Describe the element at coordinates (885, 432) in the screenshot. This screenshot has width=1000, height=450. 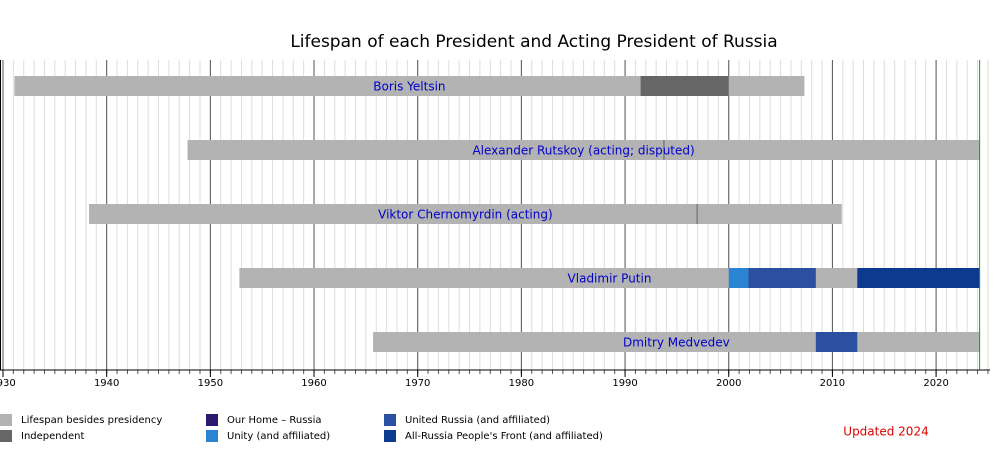
I see `annotation: Updated 2024` at that location.